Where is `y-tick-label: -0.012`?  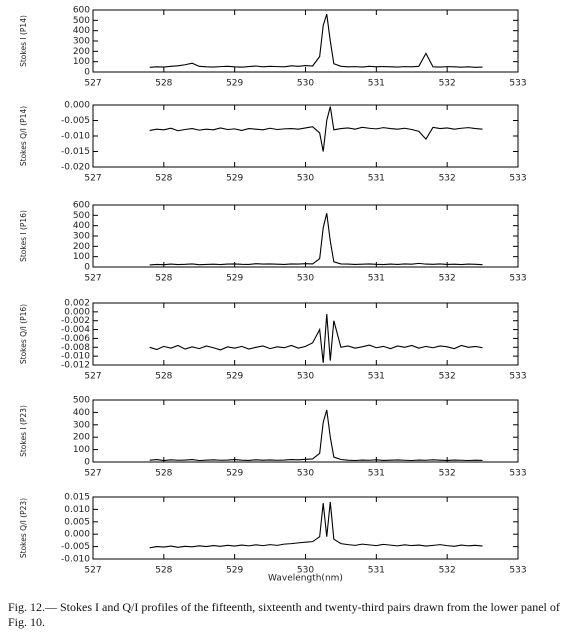
y-tick-label: -0.012 is located at coordinates (75, 366).